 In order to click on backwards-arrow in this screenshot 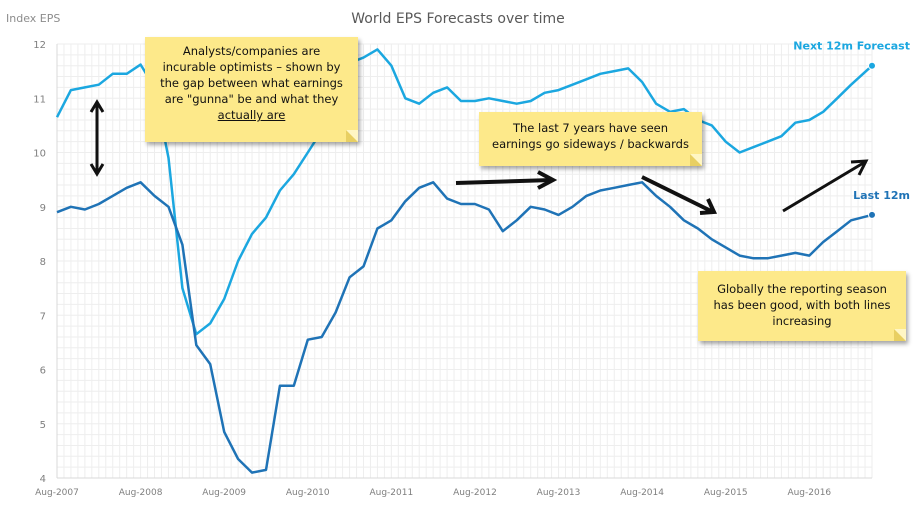, I will do `click(677, 194)`.